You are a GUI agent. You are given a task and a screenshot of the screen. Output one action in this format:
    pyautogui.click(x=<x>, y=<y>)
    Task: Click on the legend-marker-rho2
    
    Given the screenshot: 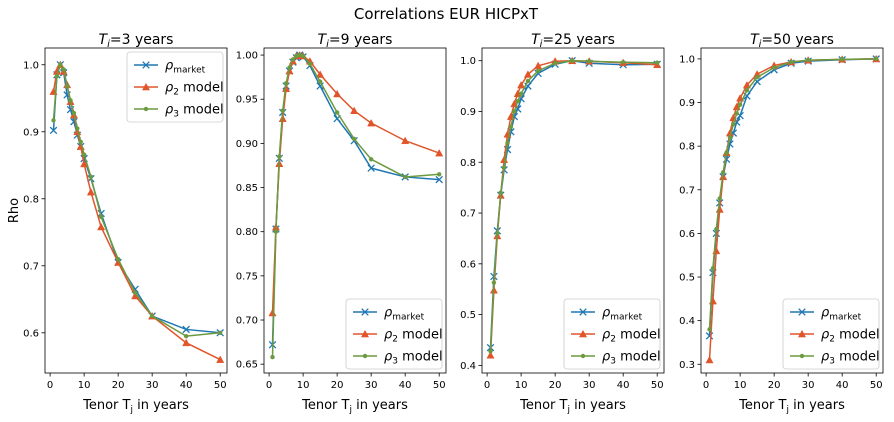 What is the action you would take?
    pyautogui.click(x=583, y=333)
    